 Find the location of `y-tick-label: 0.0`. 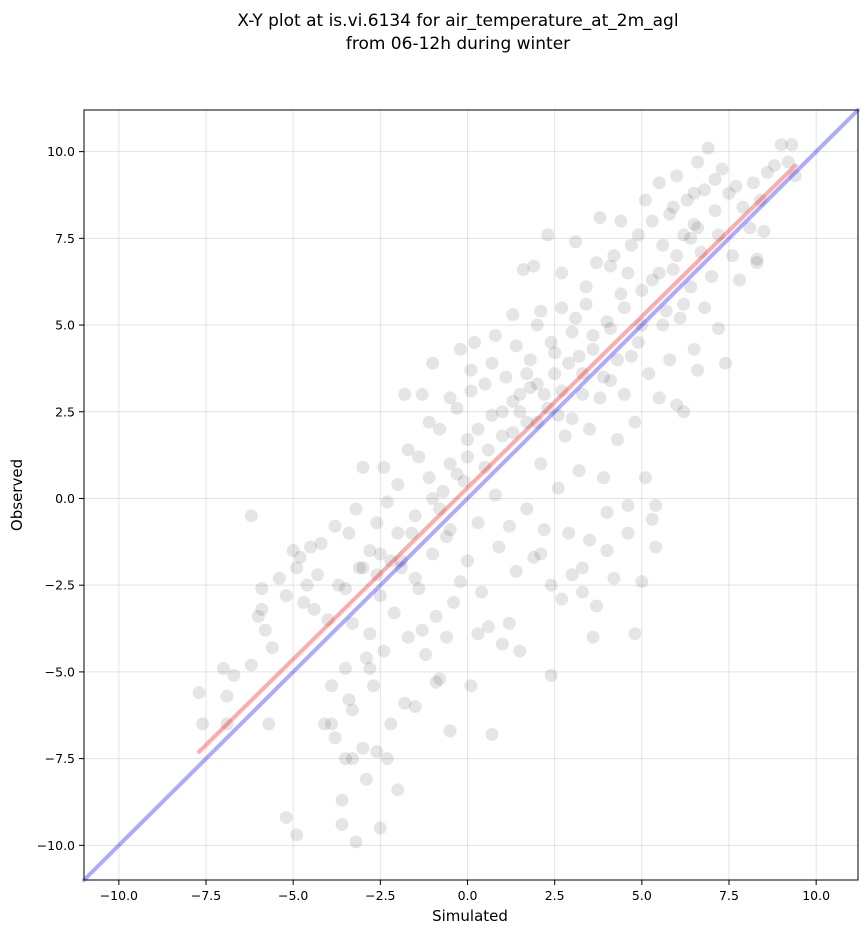

y-tick-label: 0.0 is located at coordinates (65, 498).